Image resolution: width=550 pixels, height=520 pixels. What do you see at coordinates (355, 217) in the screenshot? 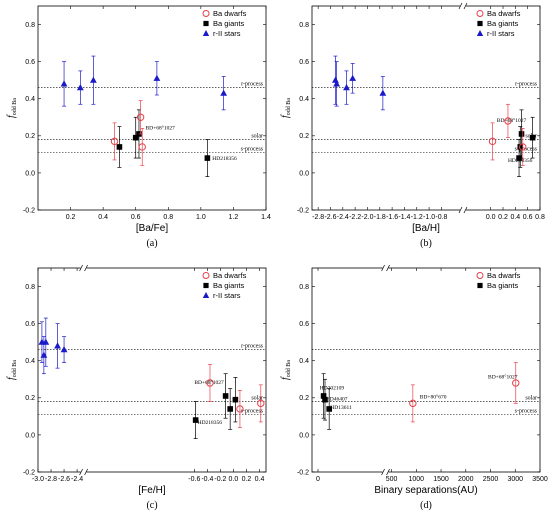
I see `x-tick-label: -2.2` at bounding box center [355, 217].